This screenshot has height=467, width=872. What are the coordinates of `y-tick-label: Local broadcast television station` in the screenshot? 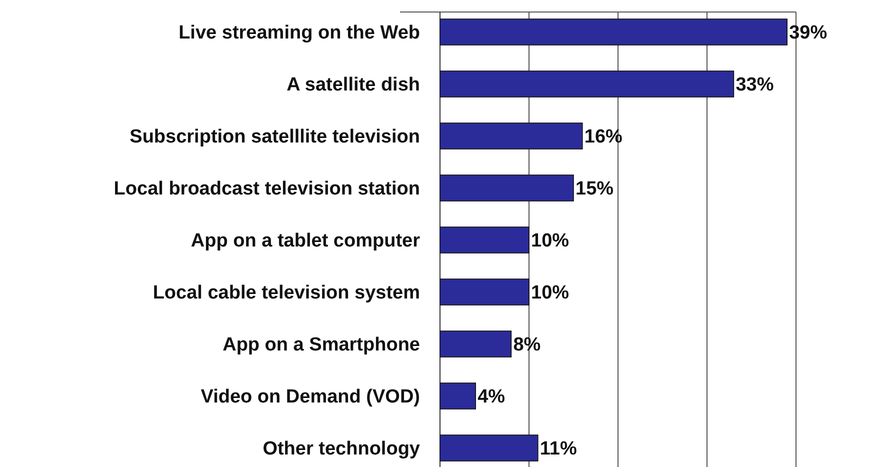 It's located at (267, 189).